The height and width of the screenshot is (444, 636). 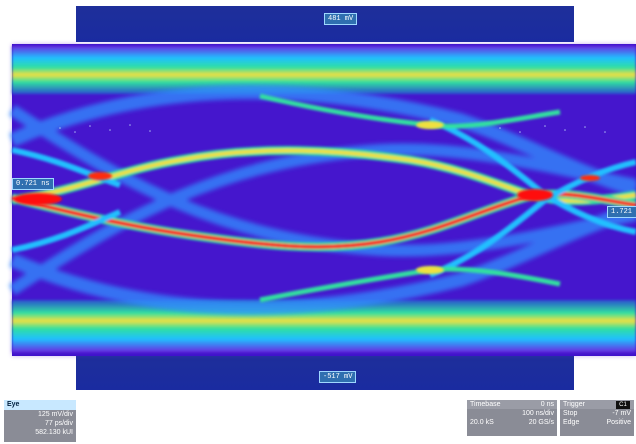 I want to click on bottom-level-label: -517 mV, so click(x=338, y=377).